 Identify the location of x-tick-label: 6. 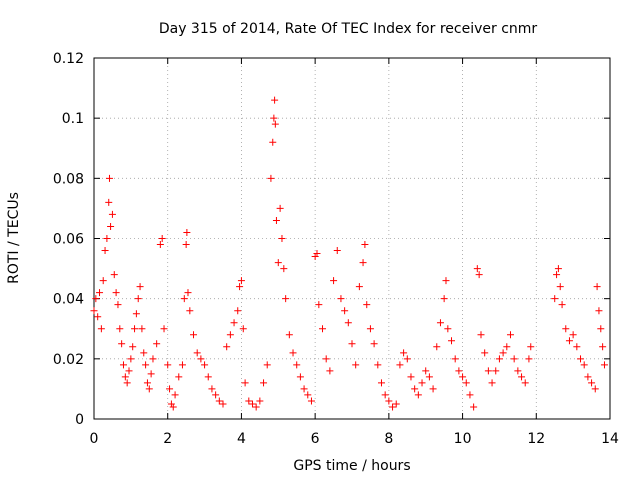
(315, 439).